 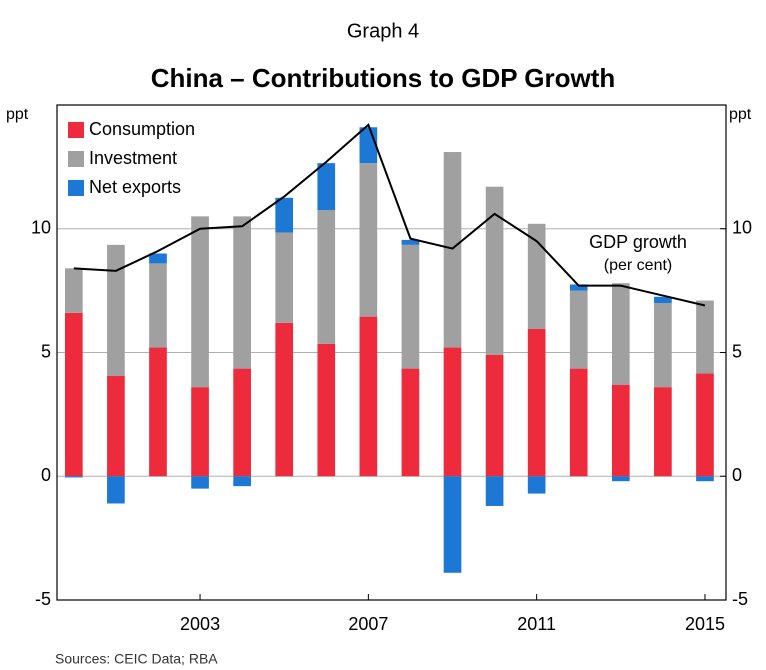 I want to click on y2-tick-label: 10, so click(x=742, y=228).